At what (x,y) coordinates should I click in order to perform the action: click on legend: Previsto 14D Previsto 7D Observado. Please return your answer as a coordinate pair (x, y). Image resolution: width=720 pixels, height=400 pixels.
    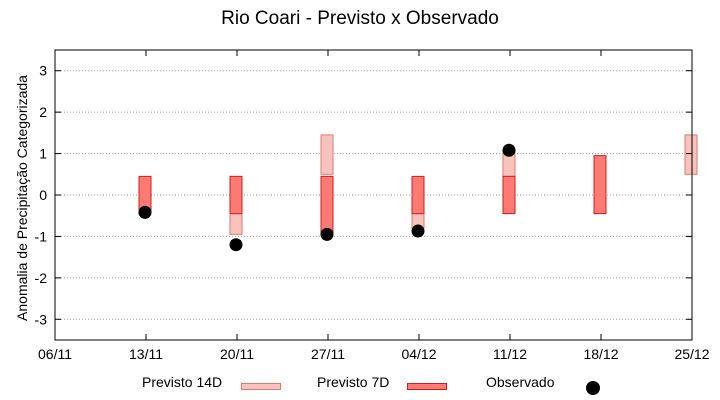
    Looking at the image, I should click on (360, 386).